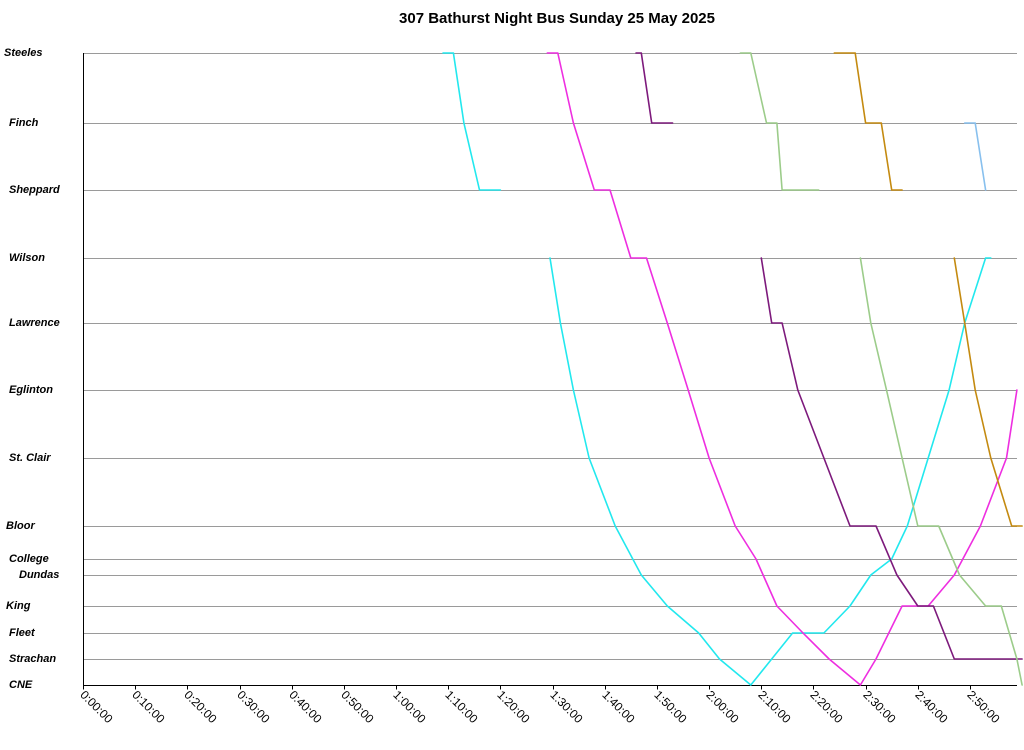  What do you see at coordinates (29, 559) in the screenshot?
I see `stop-label-college: College` at bounding box center [29, 559].